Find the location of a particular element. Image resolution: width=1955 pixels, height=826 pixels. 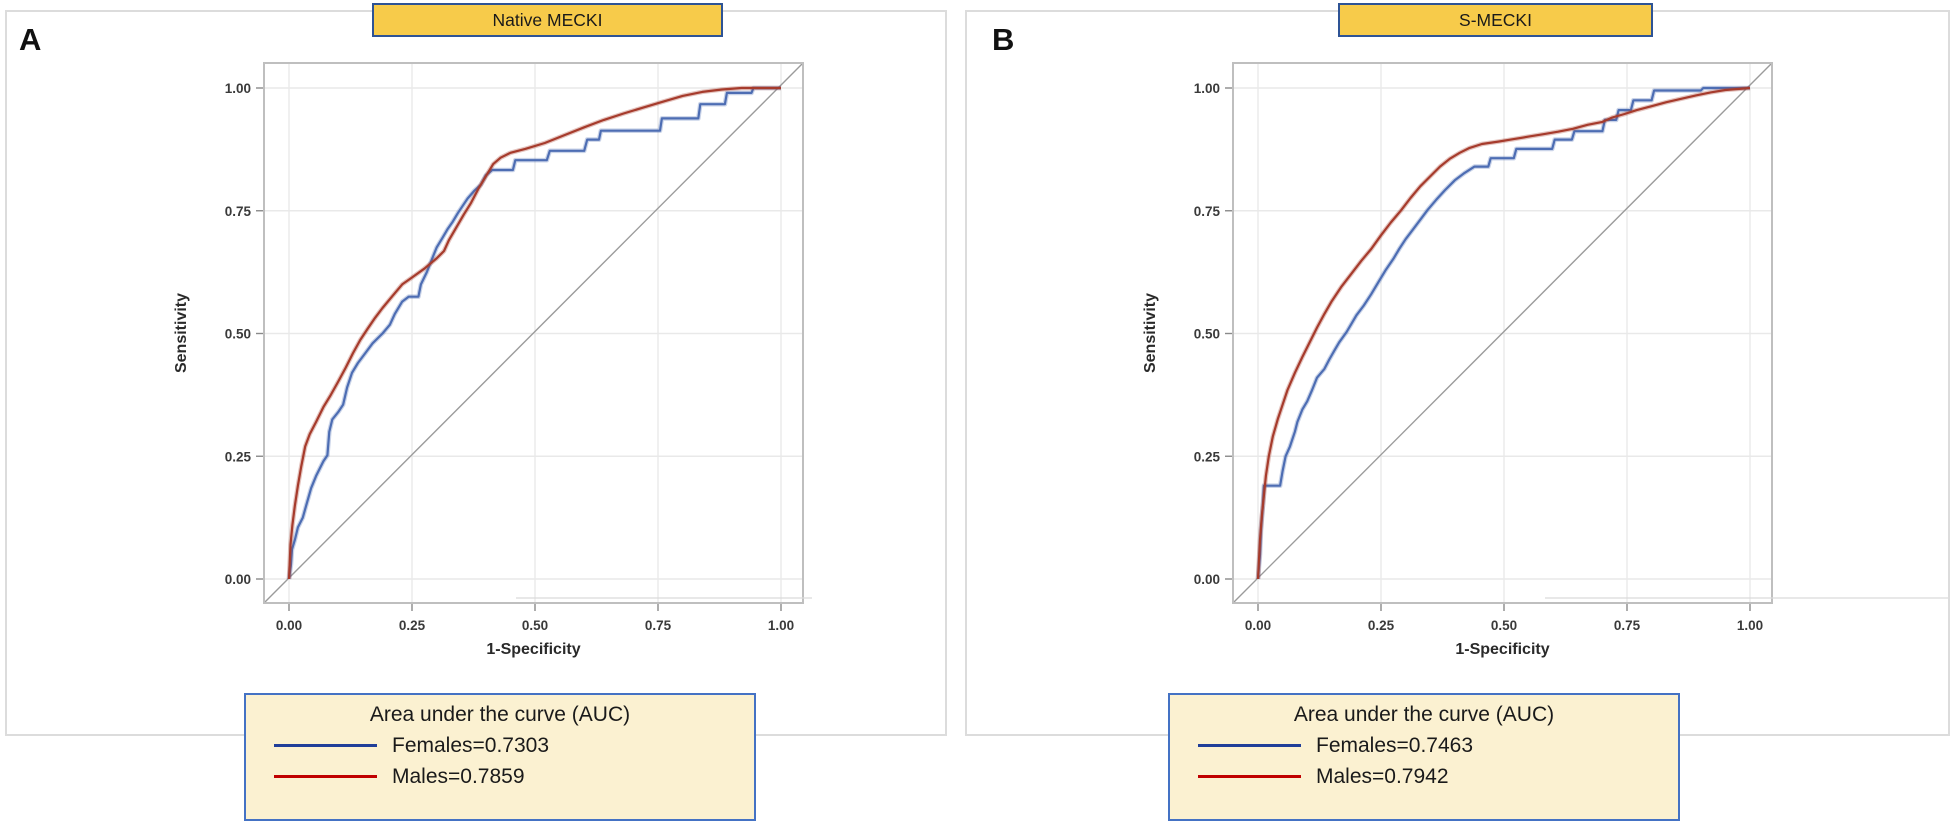

panel-b-title-box: S-MECKI is located at coordinates (1495, 20).